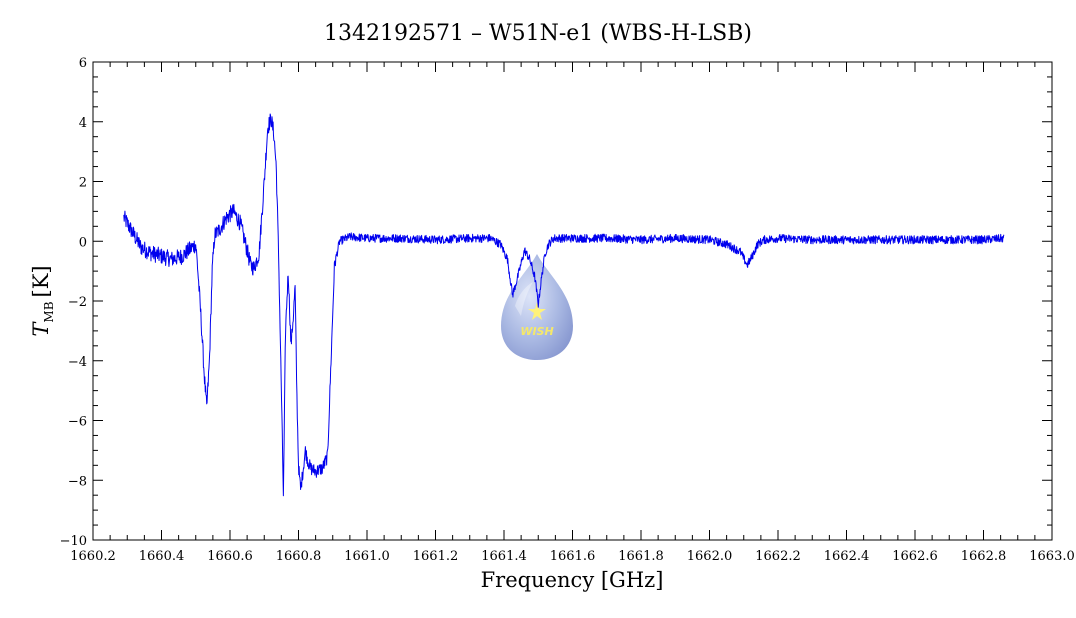 The width and height of the screenshot is (1076, 618). I want to click on y-tick-label: −6, so click(77, 422).